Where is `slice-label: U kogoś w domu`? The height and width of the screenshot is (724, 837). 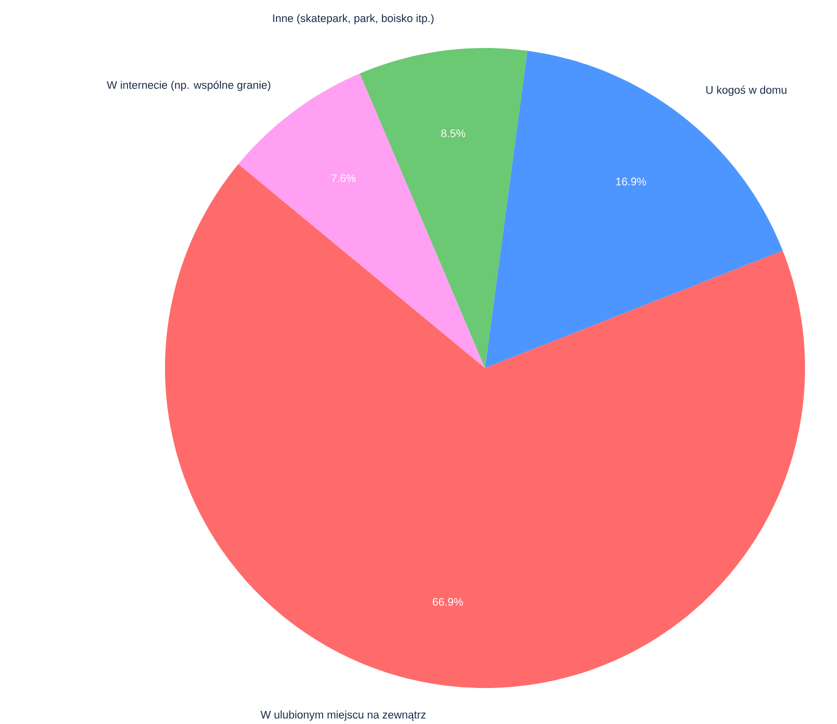 slice-label: U kogoś w domu is located at coordinates (746, 91).